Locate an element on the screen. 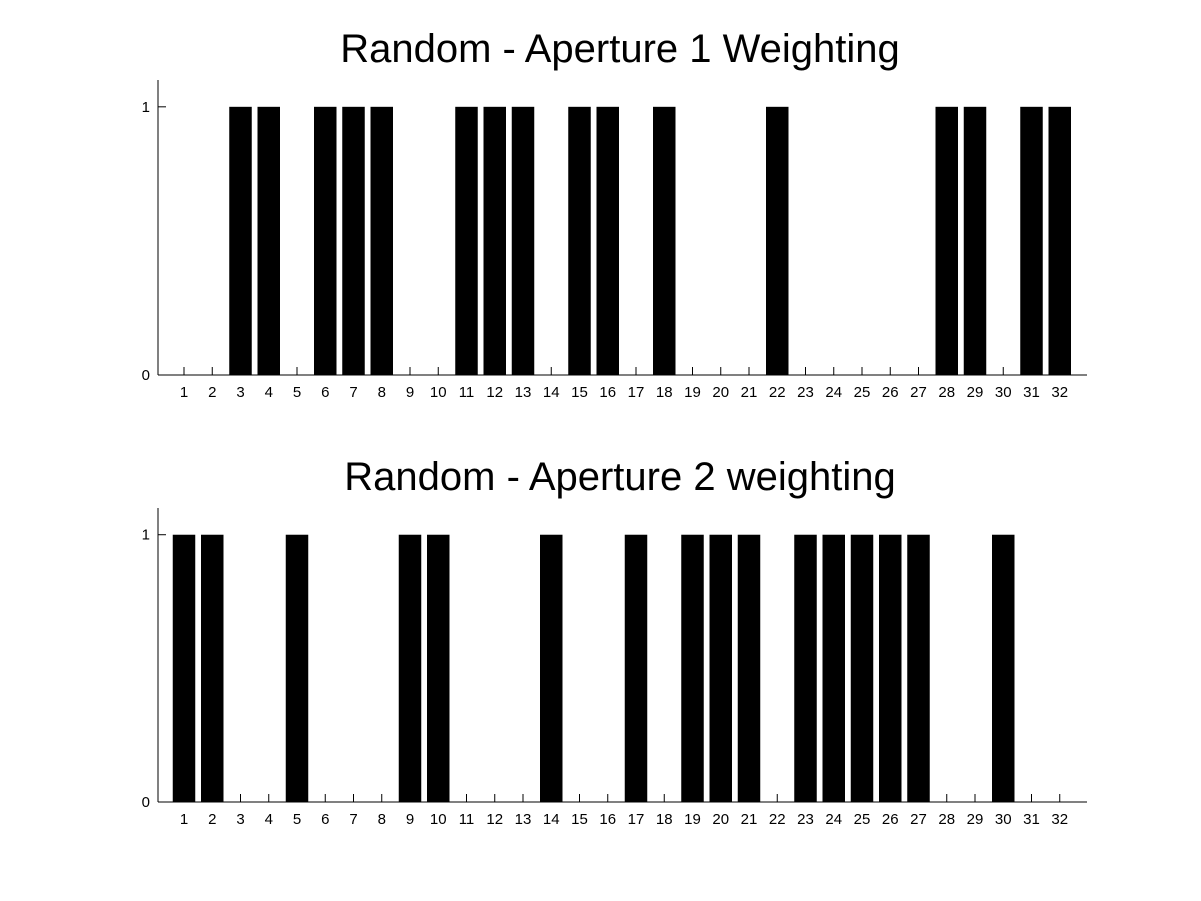  x-tick-label: 7 is located at coordinates (353, 392).